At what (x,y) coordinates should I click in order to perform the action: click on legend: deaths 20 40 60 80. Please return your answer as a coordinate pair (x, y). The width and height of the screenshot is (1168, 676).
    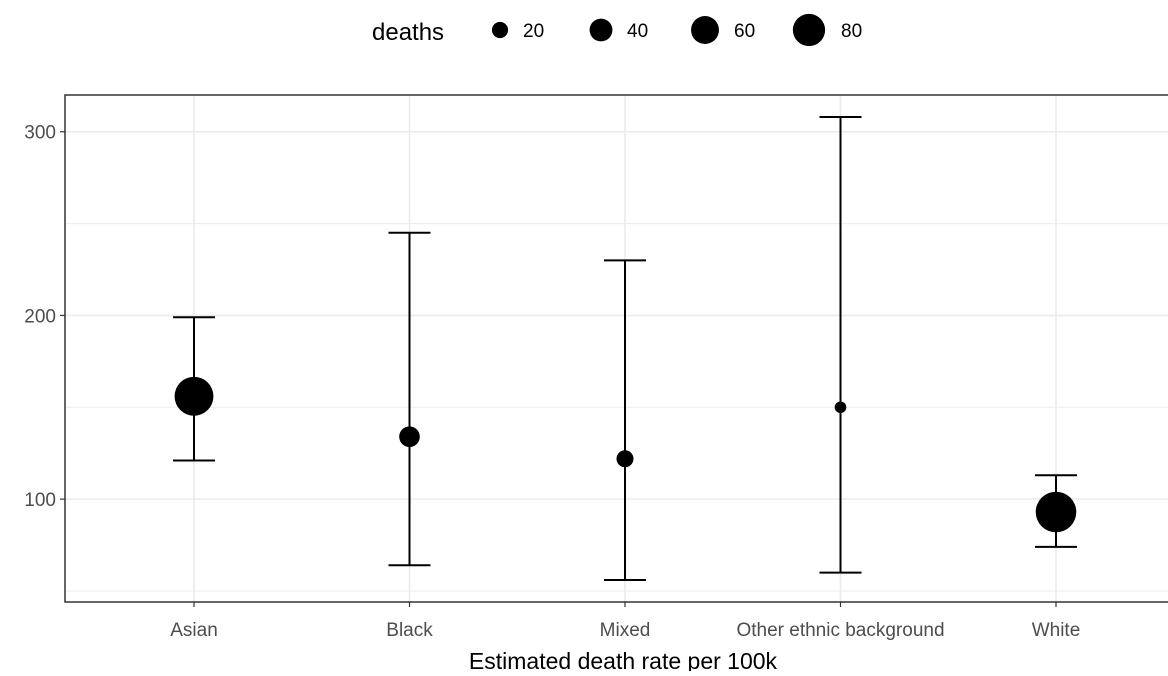
    Looking at the image, I should click on (617, 30).